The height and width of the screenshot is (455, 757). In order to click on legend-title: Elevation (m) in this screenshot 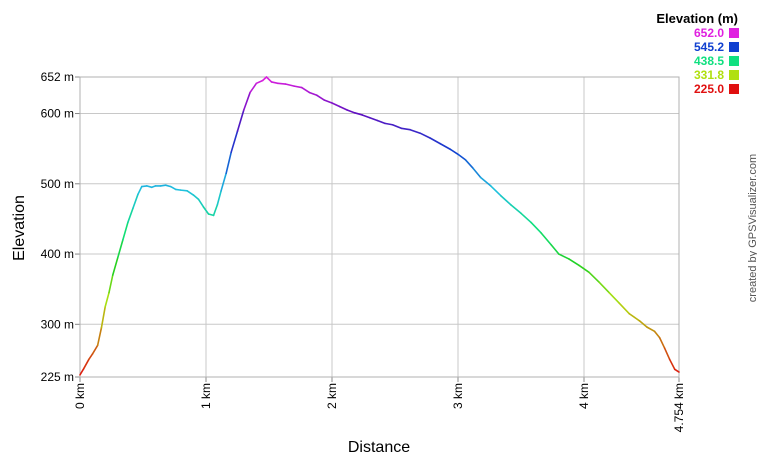, I will do `click(697, 18)`.